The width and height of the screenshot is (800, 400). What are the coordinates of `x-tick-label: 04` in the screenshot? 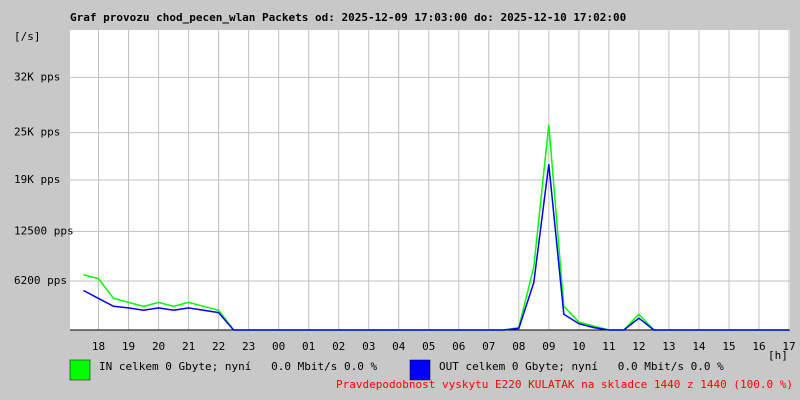 It's located at (399, 346).